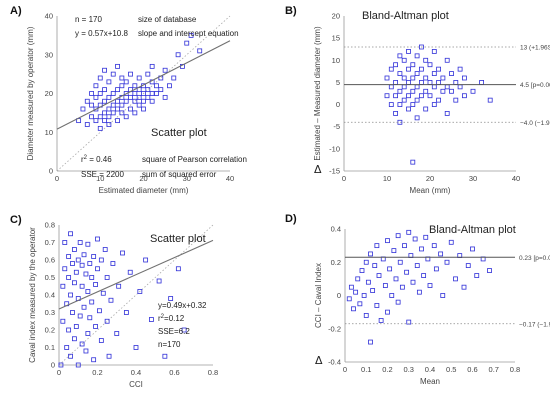 This screenshot has height=401, width=550. I want to click on x-axis-title: Mean, so click(430, 381).